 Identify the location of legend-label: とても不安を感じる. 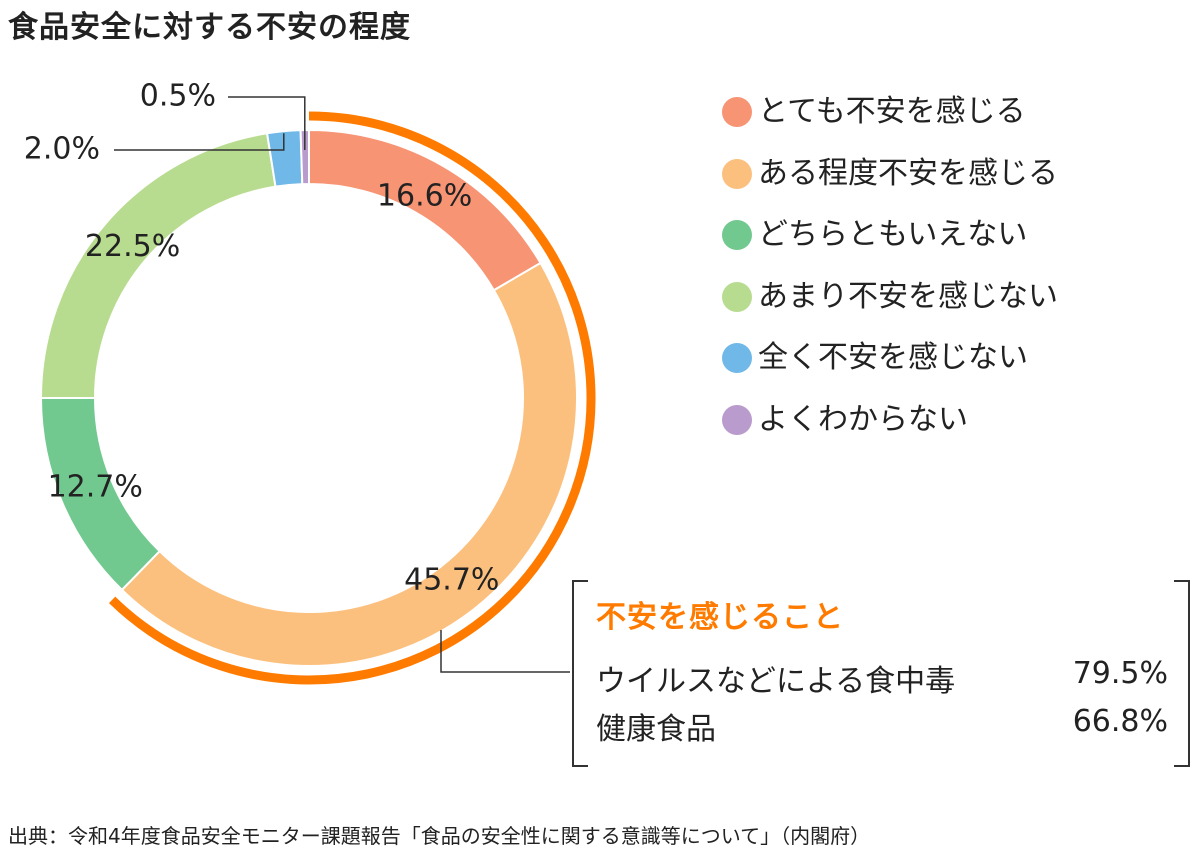
(892, 111).